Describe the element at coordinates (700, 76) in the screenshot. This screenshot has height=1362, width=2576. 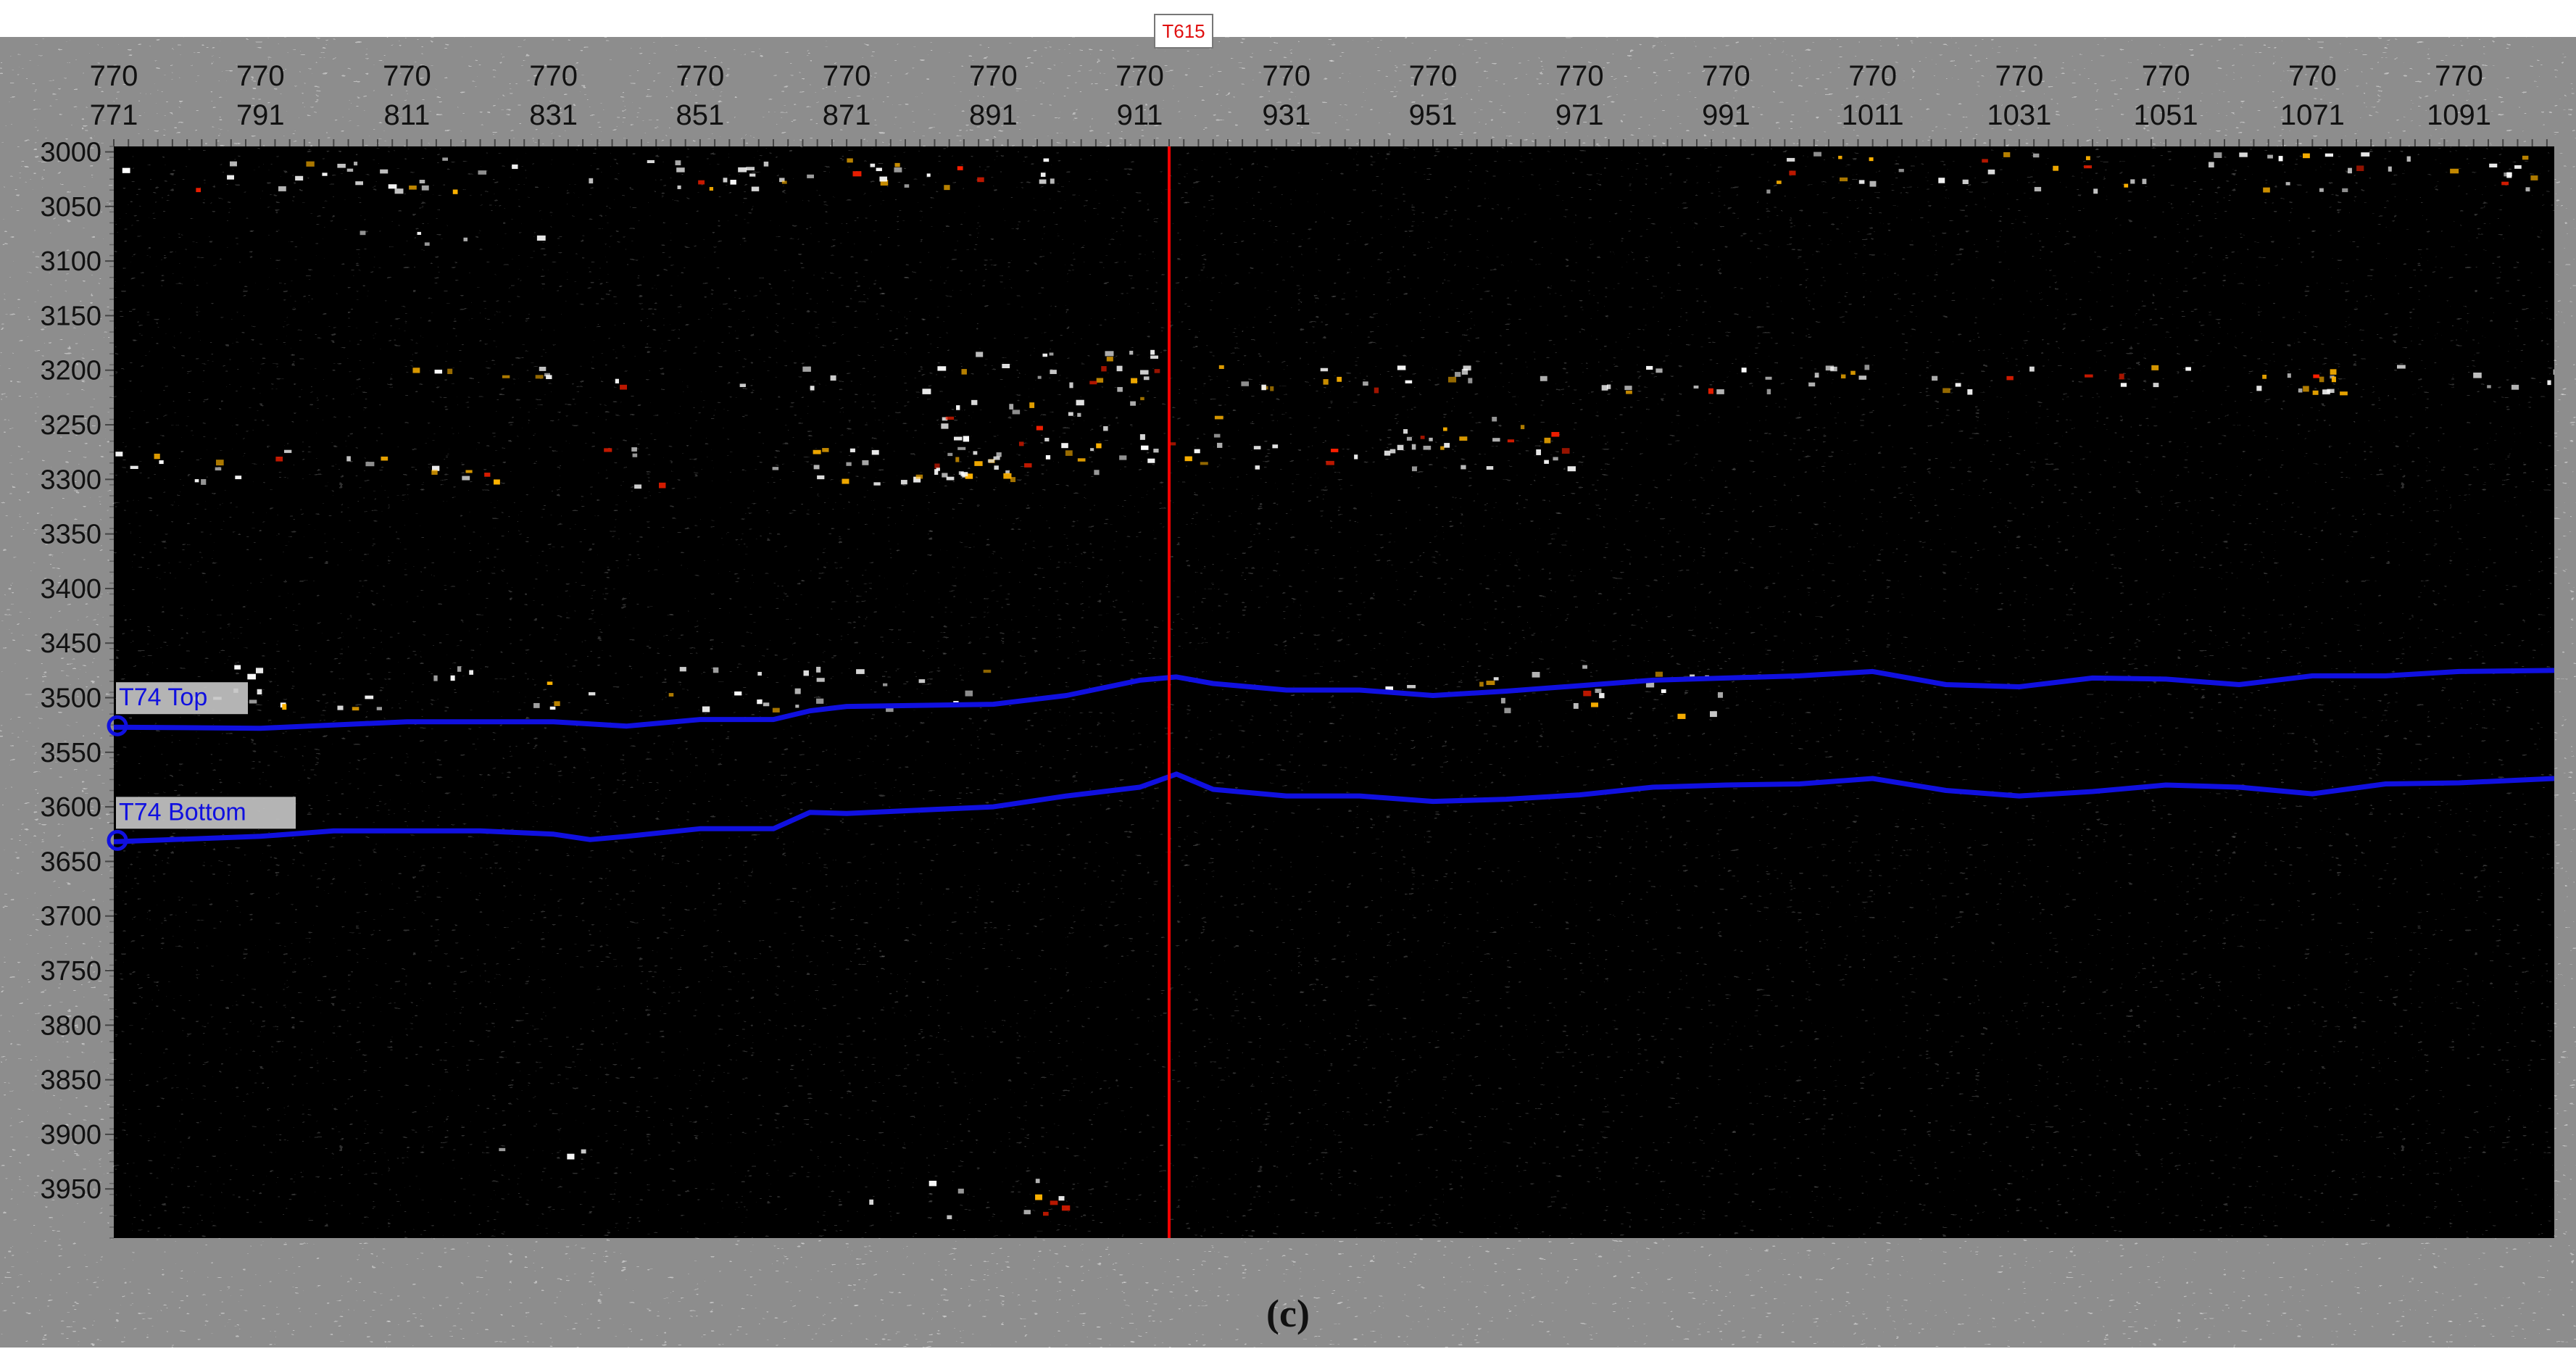
I see `x-tick-inline-4: 770` at that location.